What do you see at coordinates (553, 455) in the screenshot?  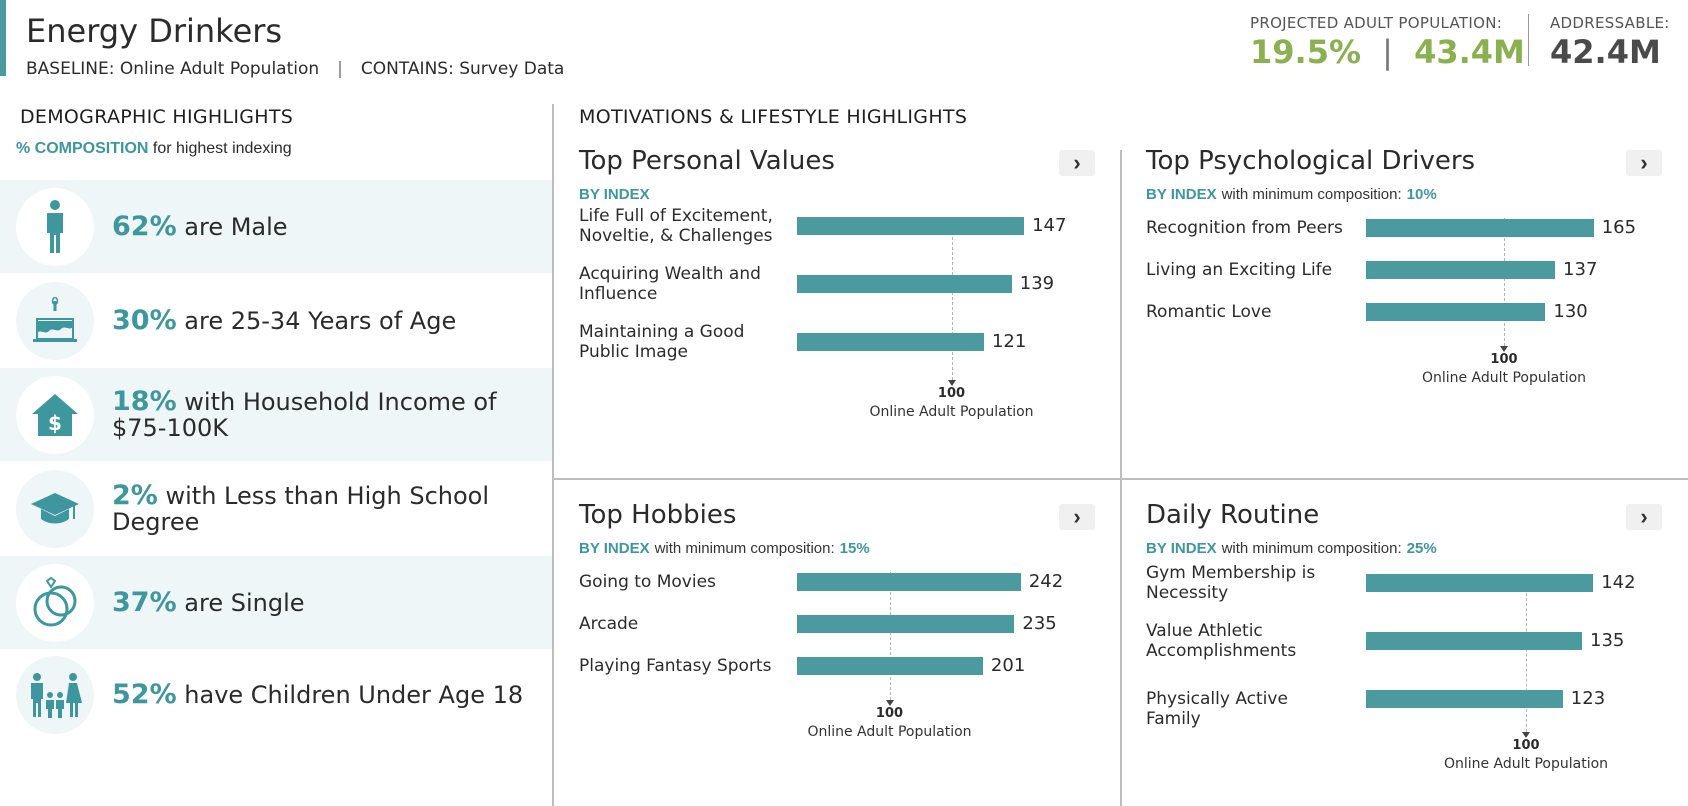 I see `left-column-divider` at bounding box center [553, 455].